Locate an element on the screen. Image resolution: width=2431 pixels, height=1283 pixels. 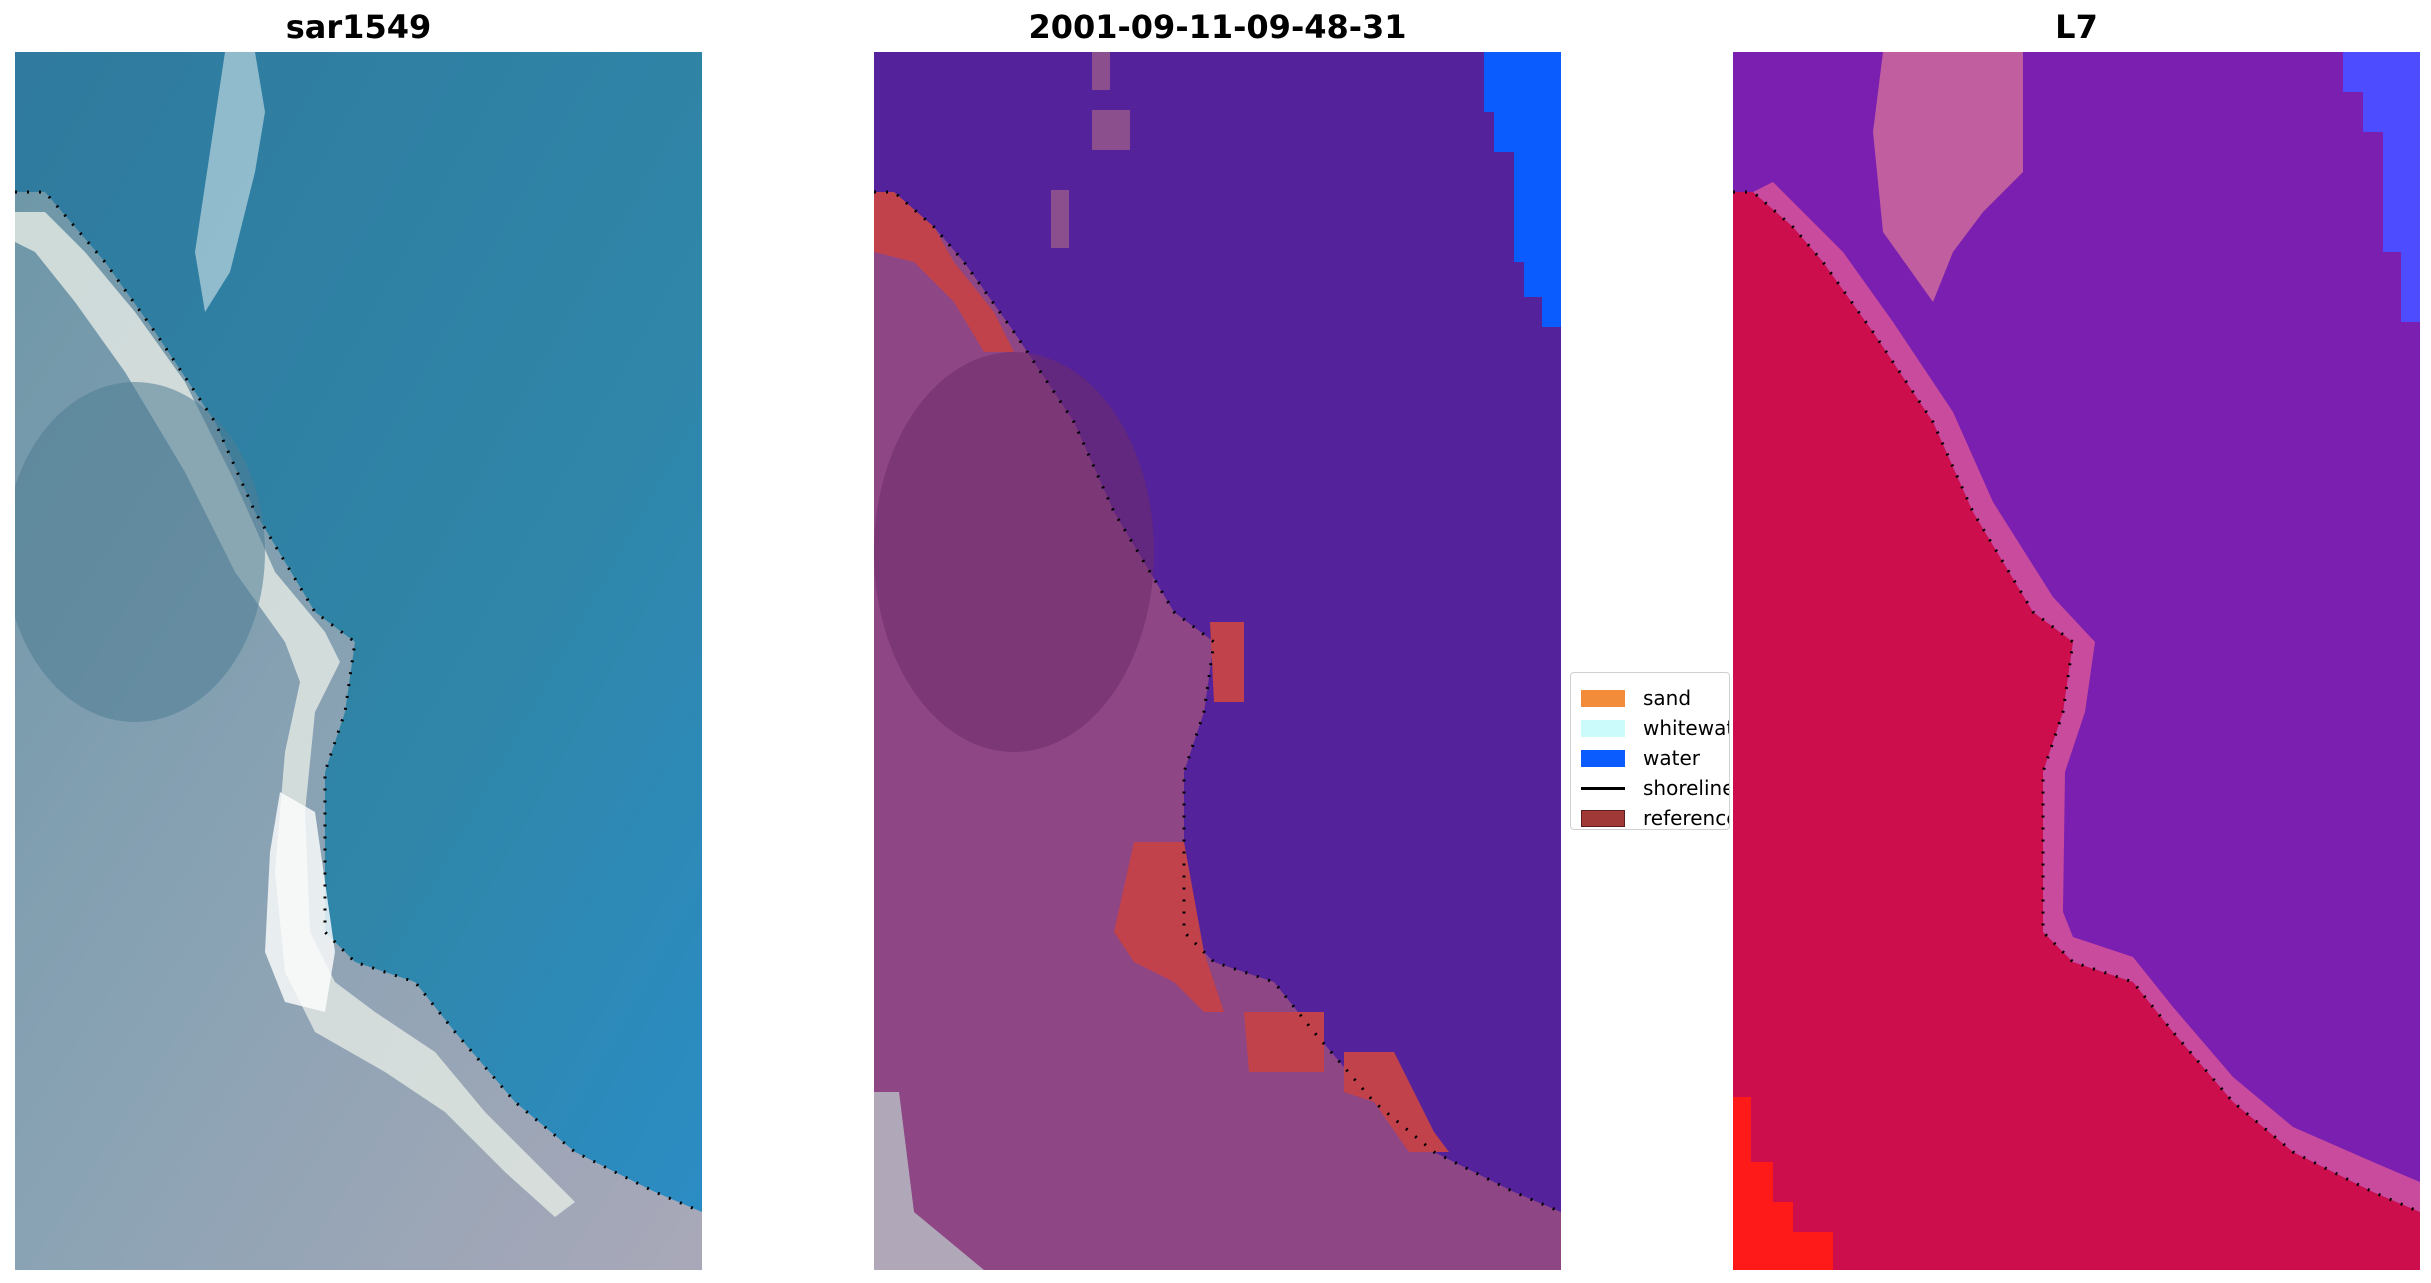
water-swatch is located at coordinates (1603, 758).